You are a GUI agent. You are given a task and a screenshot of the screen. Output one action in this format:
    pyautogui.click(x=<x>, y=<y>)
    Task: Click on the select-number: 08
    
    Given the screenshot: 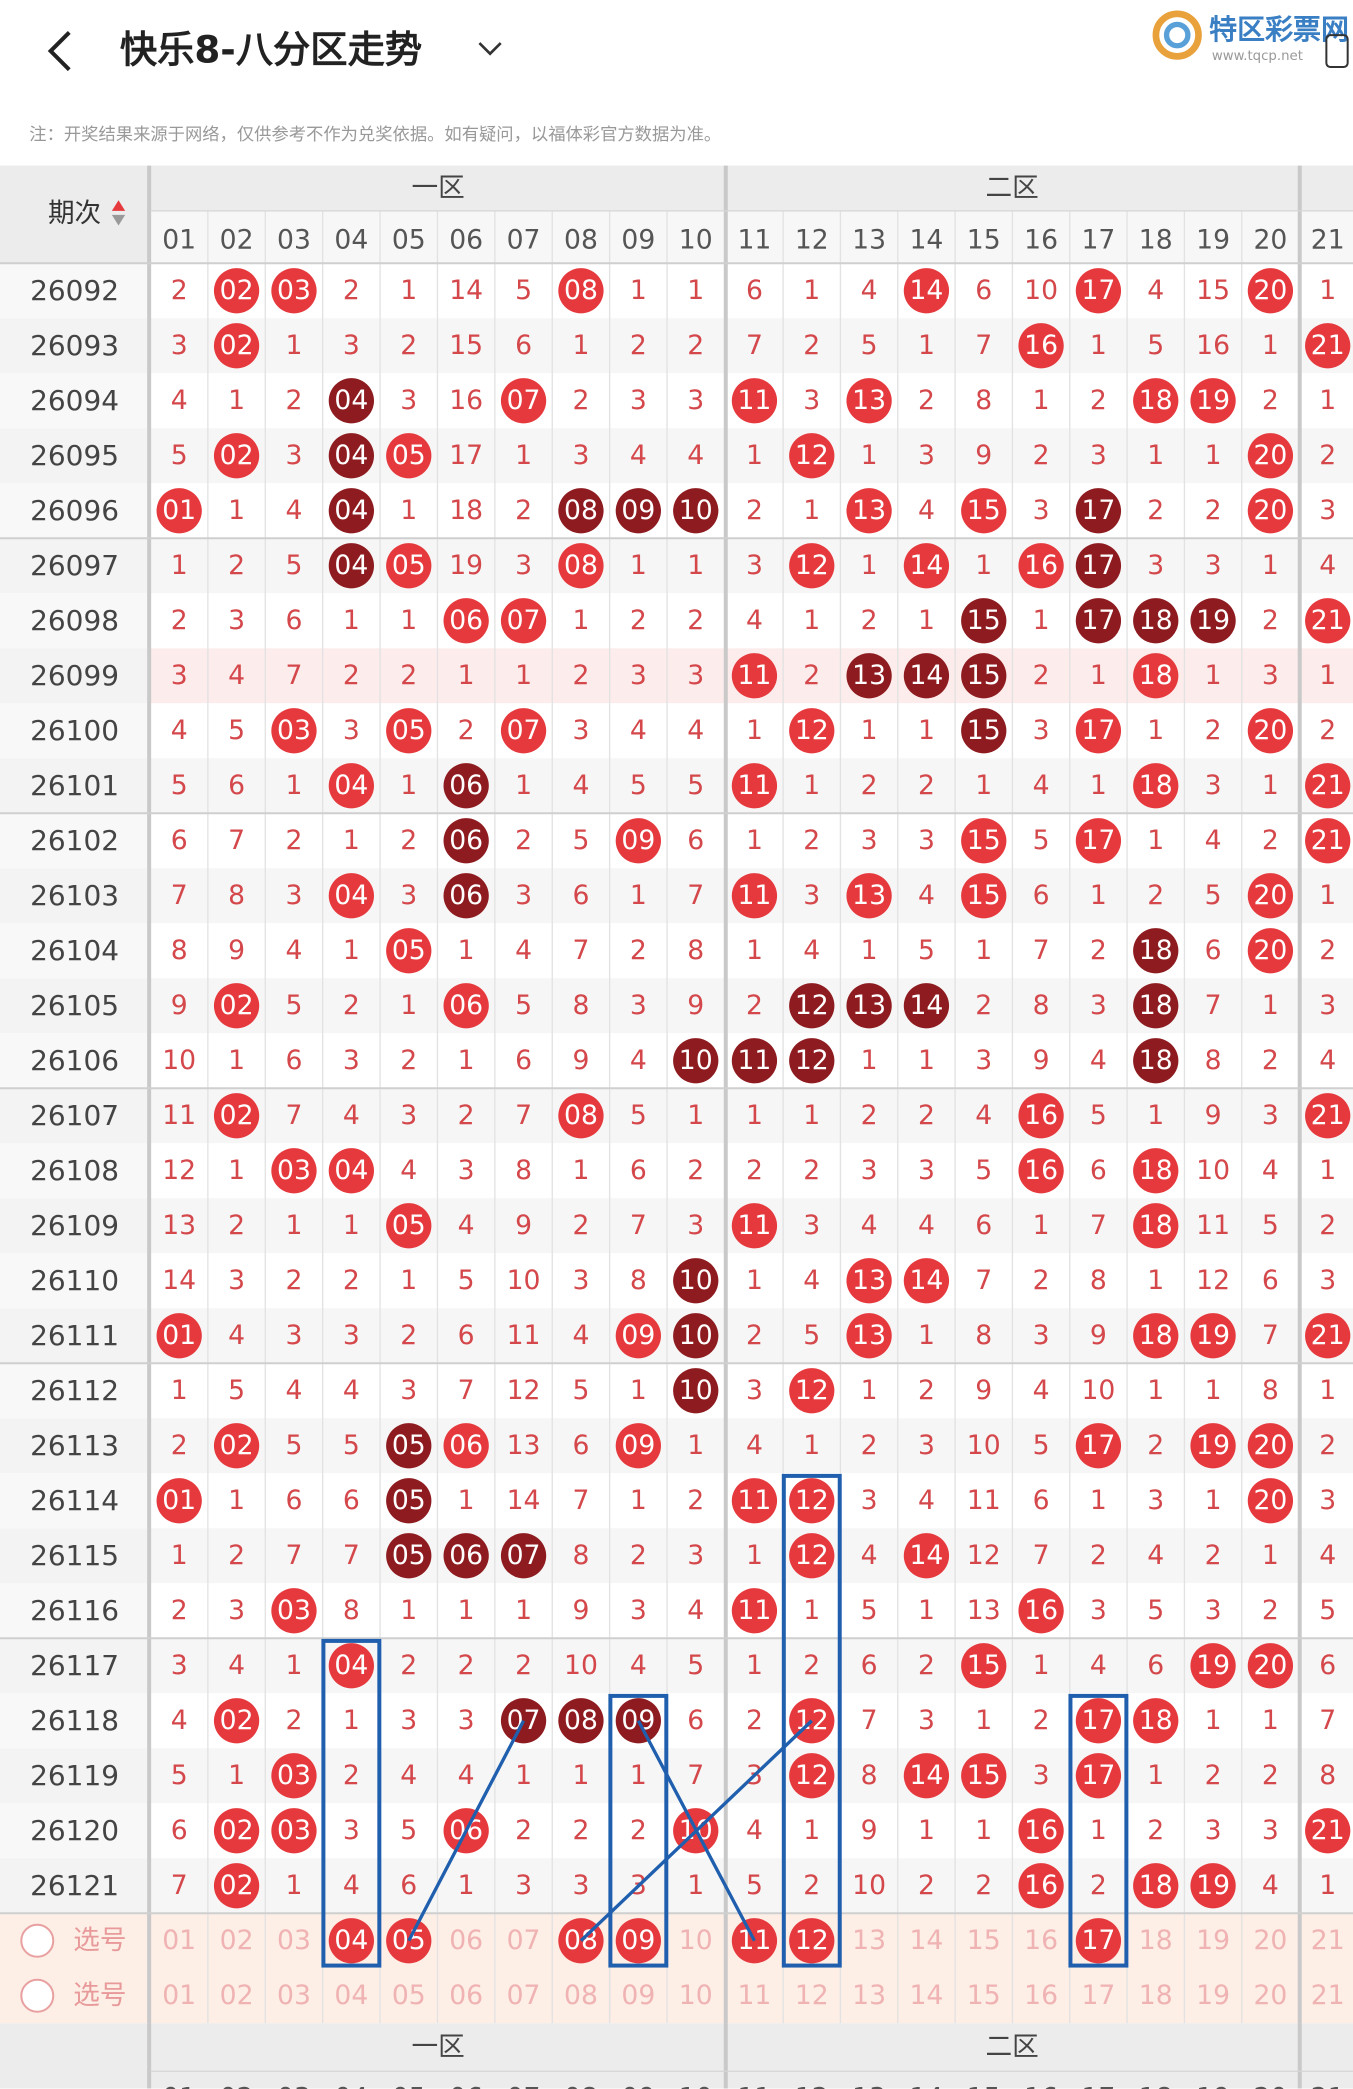 What is the action you would take?
    pyautogui.click(x=581, y=1995)
    